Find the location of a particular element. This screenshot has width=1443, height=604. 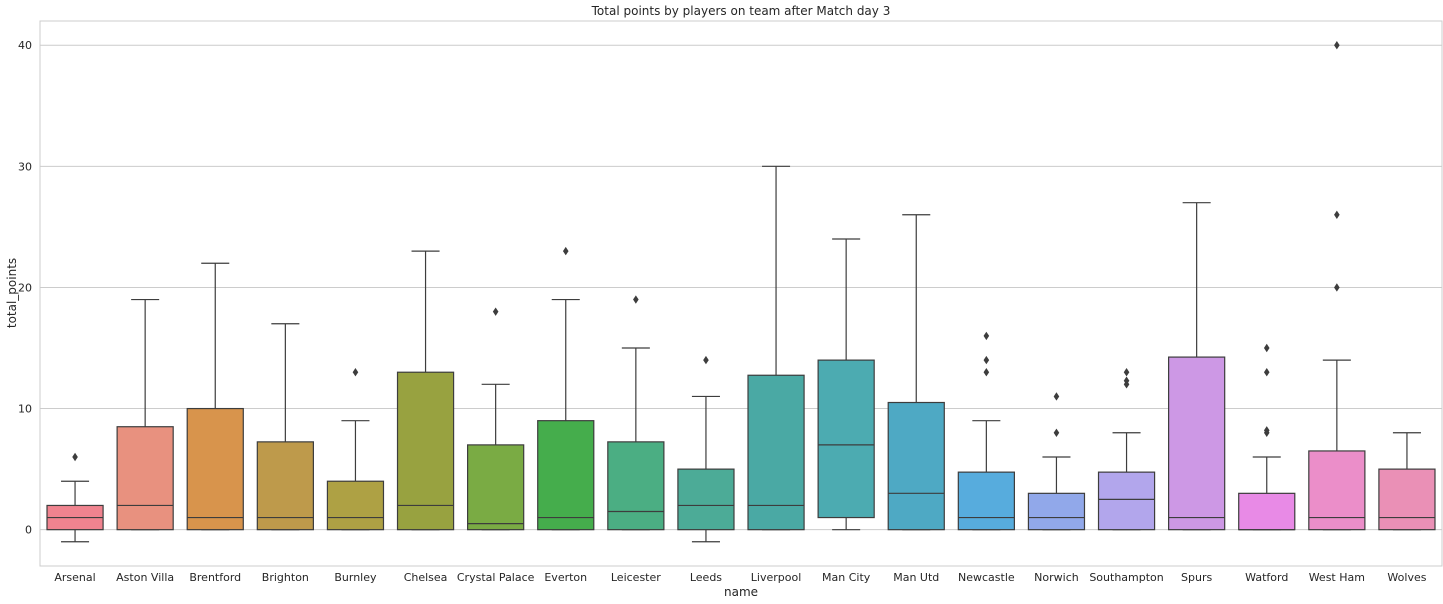

x-tick-label: Man City is located at coordinates (846, 577).